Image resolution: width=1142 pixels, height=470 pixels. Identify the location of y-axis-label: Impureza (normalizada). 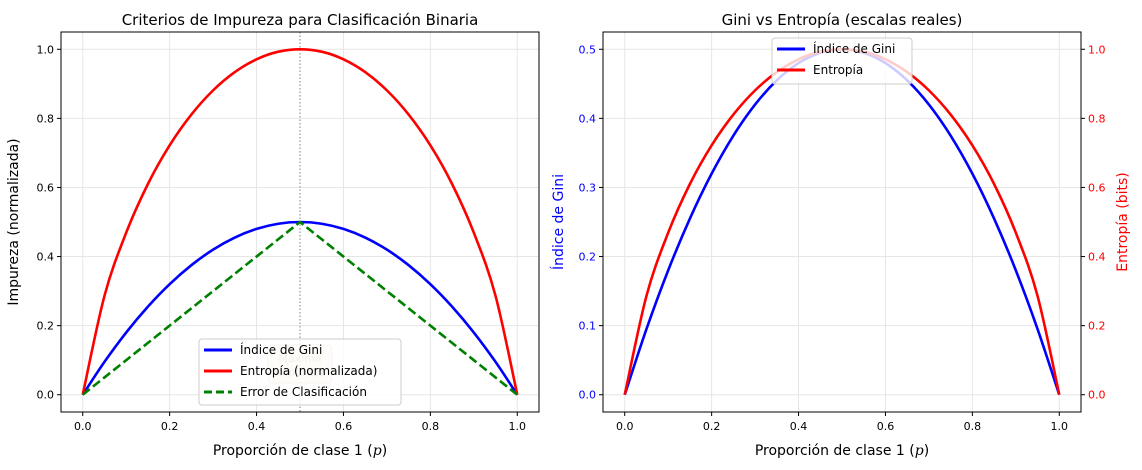
(14, 221).